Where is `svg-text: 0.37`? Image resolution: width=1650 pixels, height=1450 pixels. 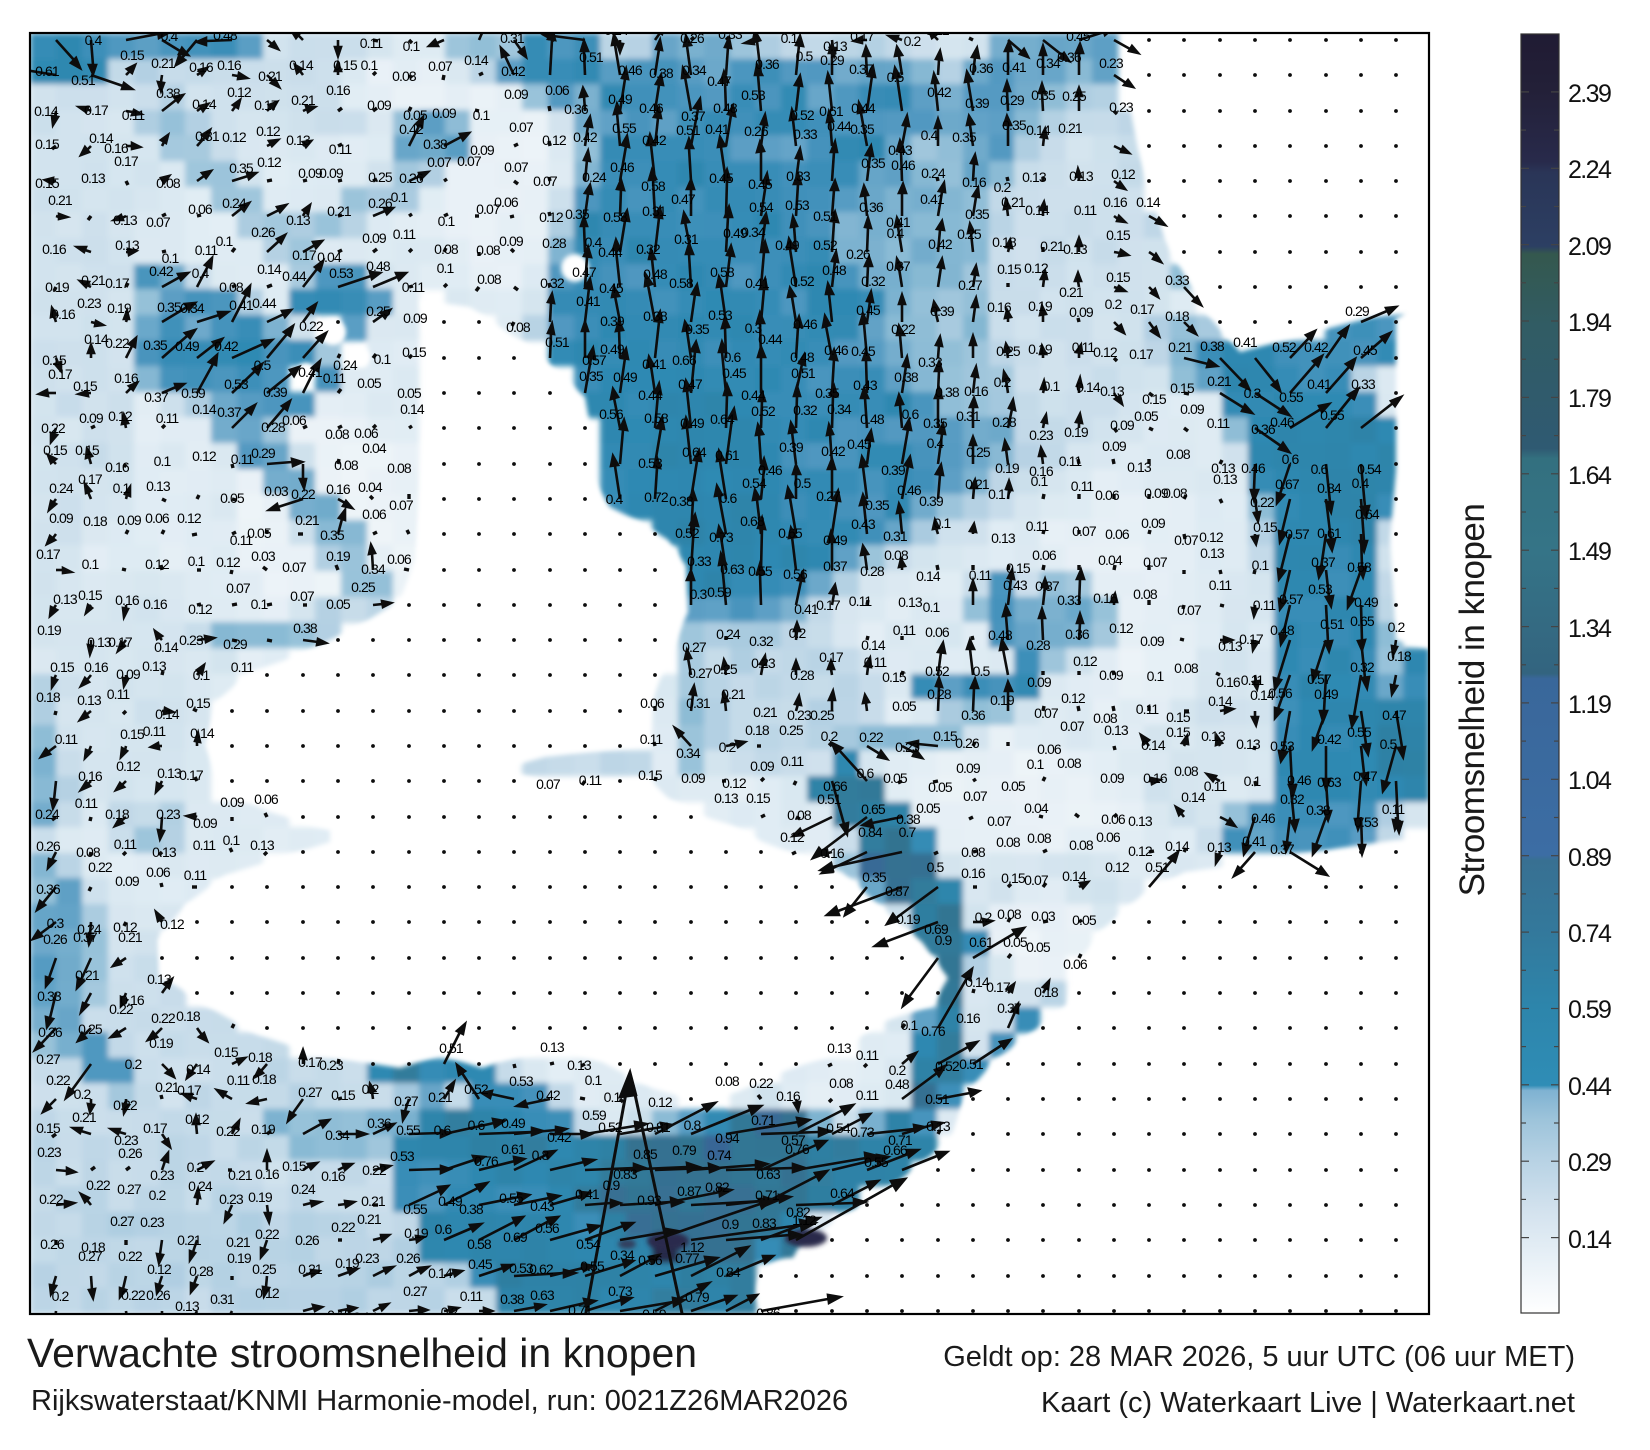
svg-text: 0.37 is located at coordinates (85, 937).